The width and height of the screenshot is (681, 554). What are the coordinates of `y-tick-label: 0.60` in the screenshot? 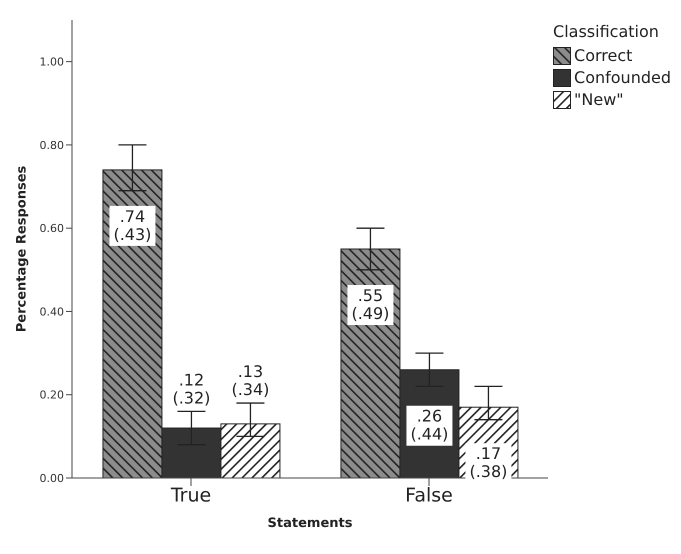 It's located at (52, 229).